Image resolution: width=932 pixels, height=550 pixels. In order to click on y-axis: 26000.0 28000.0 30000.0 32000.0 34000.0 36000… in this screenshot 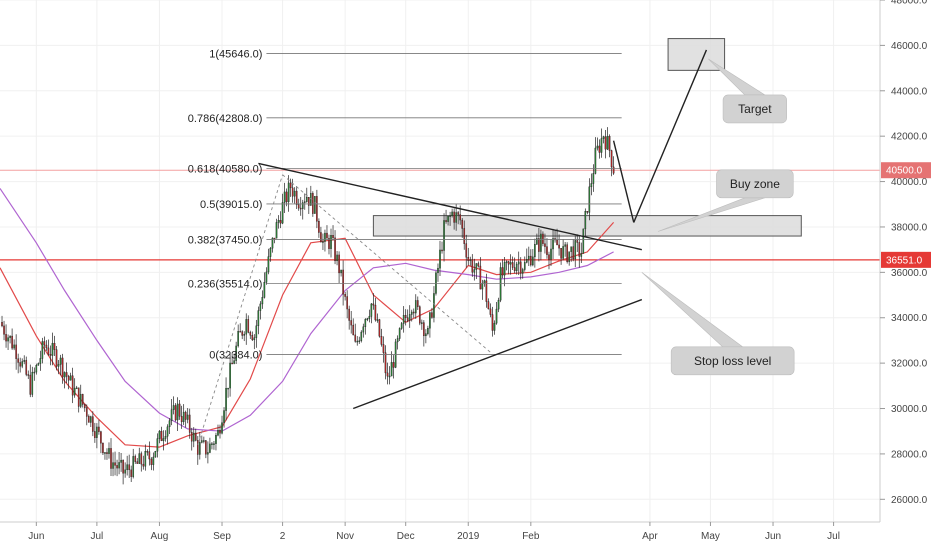, I will do `click(904, 253)`.